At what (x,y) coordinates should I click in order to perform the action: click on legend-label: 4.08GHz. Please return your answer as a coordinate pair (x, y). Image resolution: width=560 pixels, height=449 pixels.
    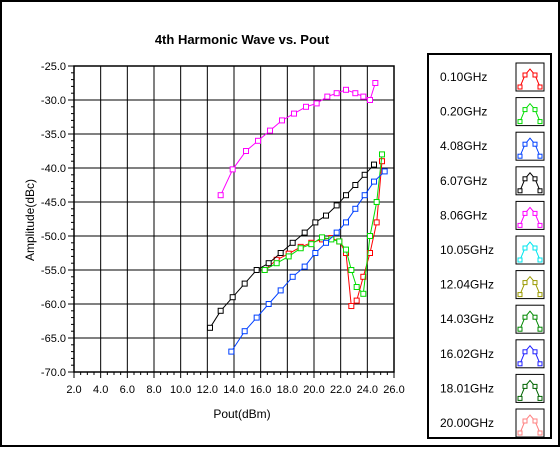
    Looking at the image, I should click on (463, 146).